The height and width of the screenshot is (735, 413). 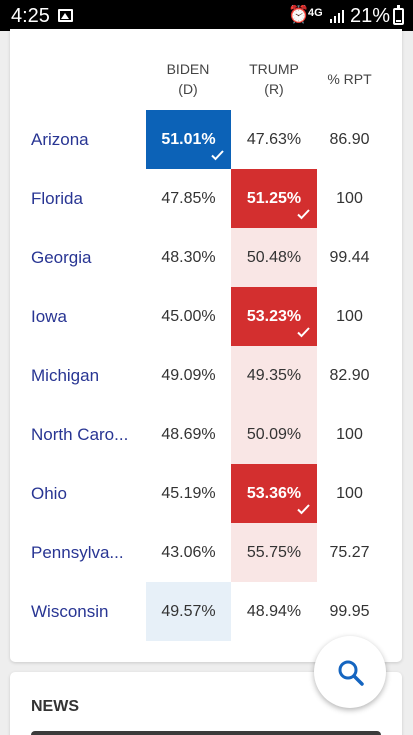 I want to click on state-link-iowa: Iowa, so click(x=49, y=316).